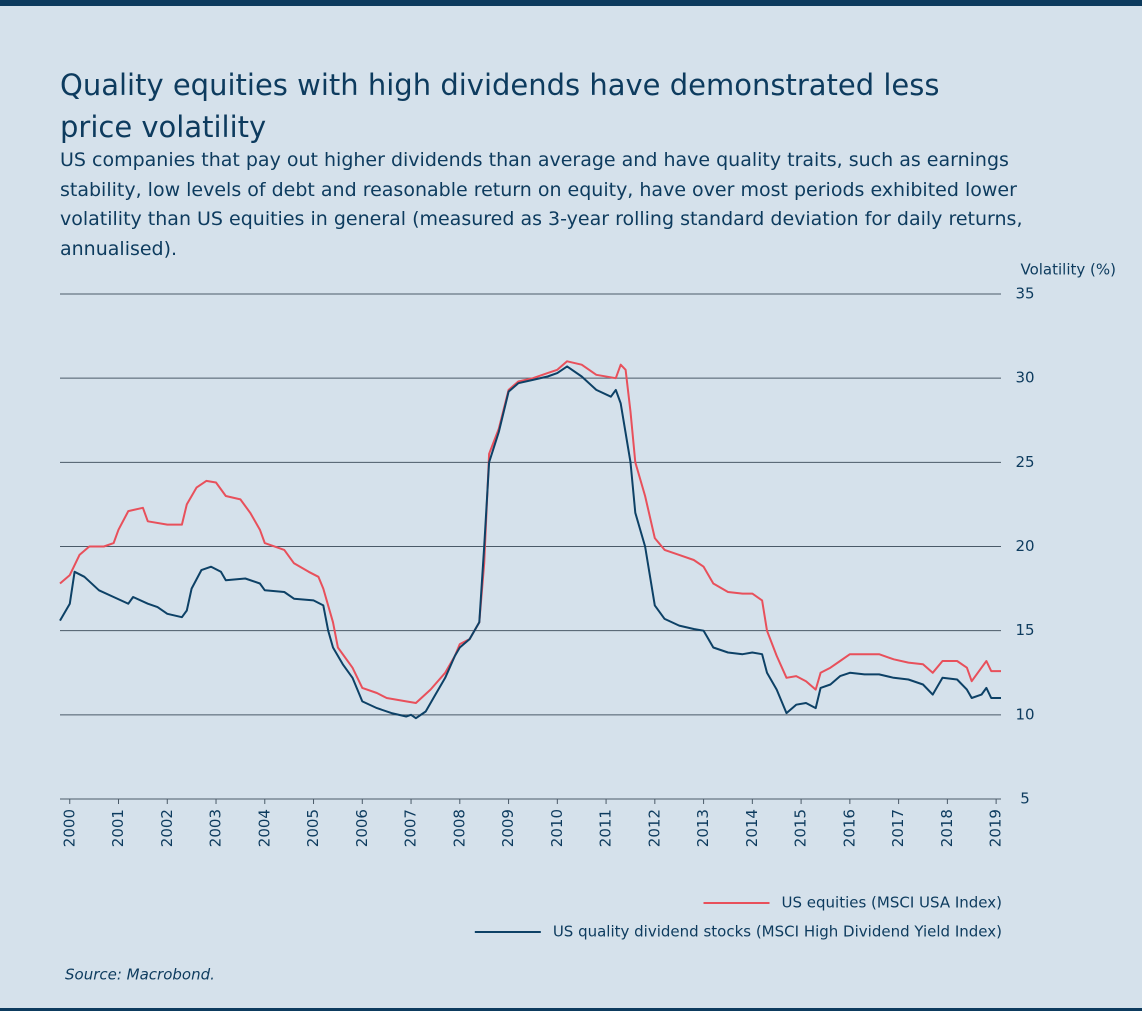 This screenshot has height=1011, width=1142. What do you see at coordinates (264, 828) in the screenshot?
I see `x-tick-label: 2004` at bounding box center [264, 828].